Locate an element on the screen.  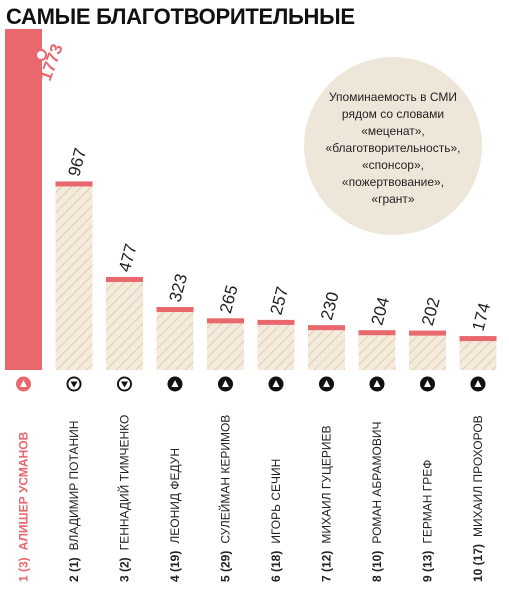
legend-line: «меценат», is located at coordinates (393, 130).